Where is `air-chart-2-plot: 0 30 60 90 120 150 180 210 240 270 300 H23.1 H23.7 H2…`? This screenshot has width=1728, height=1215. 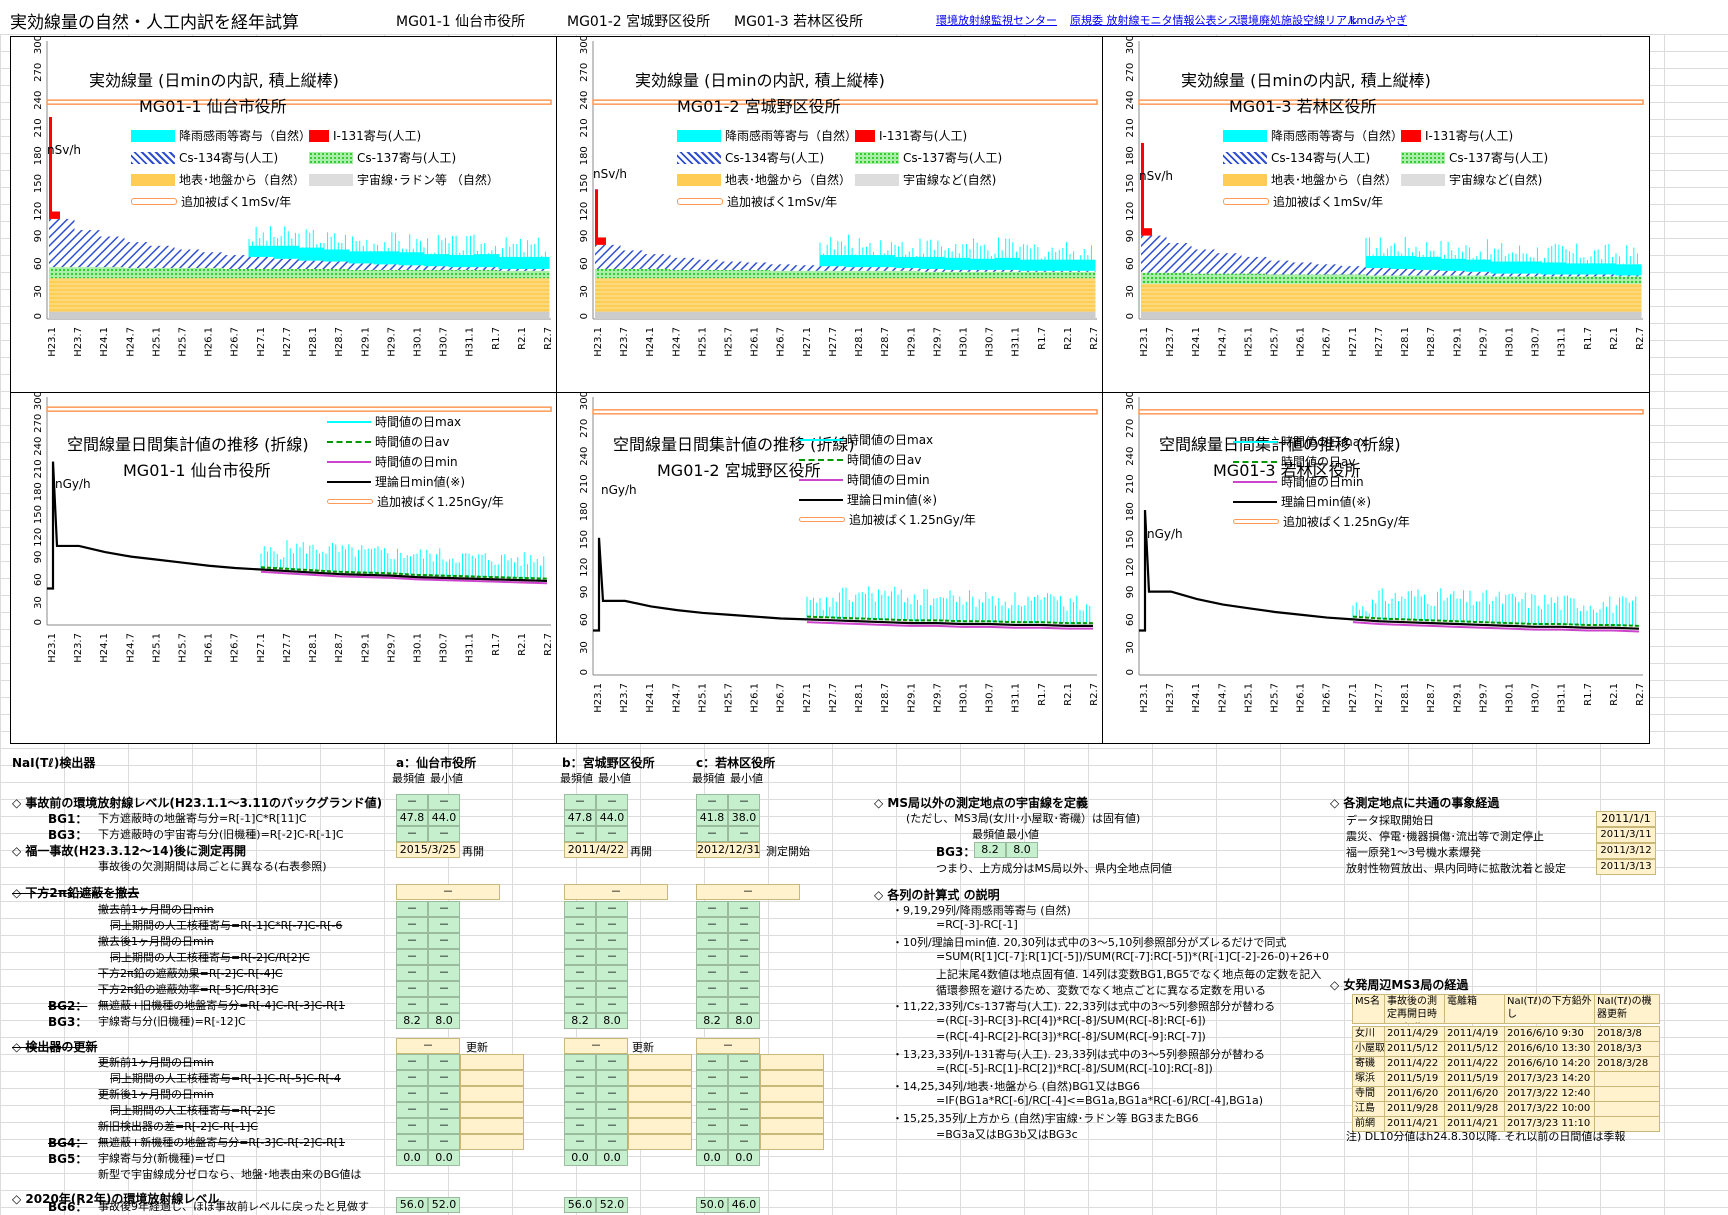
air-chart-2-plot: 0 30 60 90 120 150 180 210 240 270 300 H23.1 H23.7 H2… is located at coordinates (839, 553).